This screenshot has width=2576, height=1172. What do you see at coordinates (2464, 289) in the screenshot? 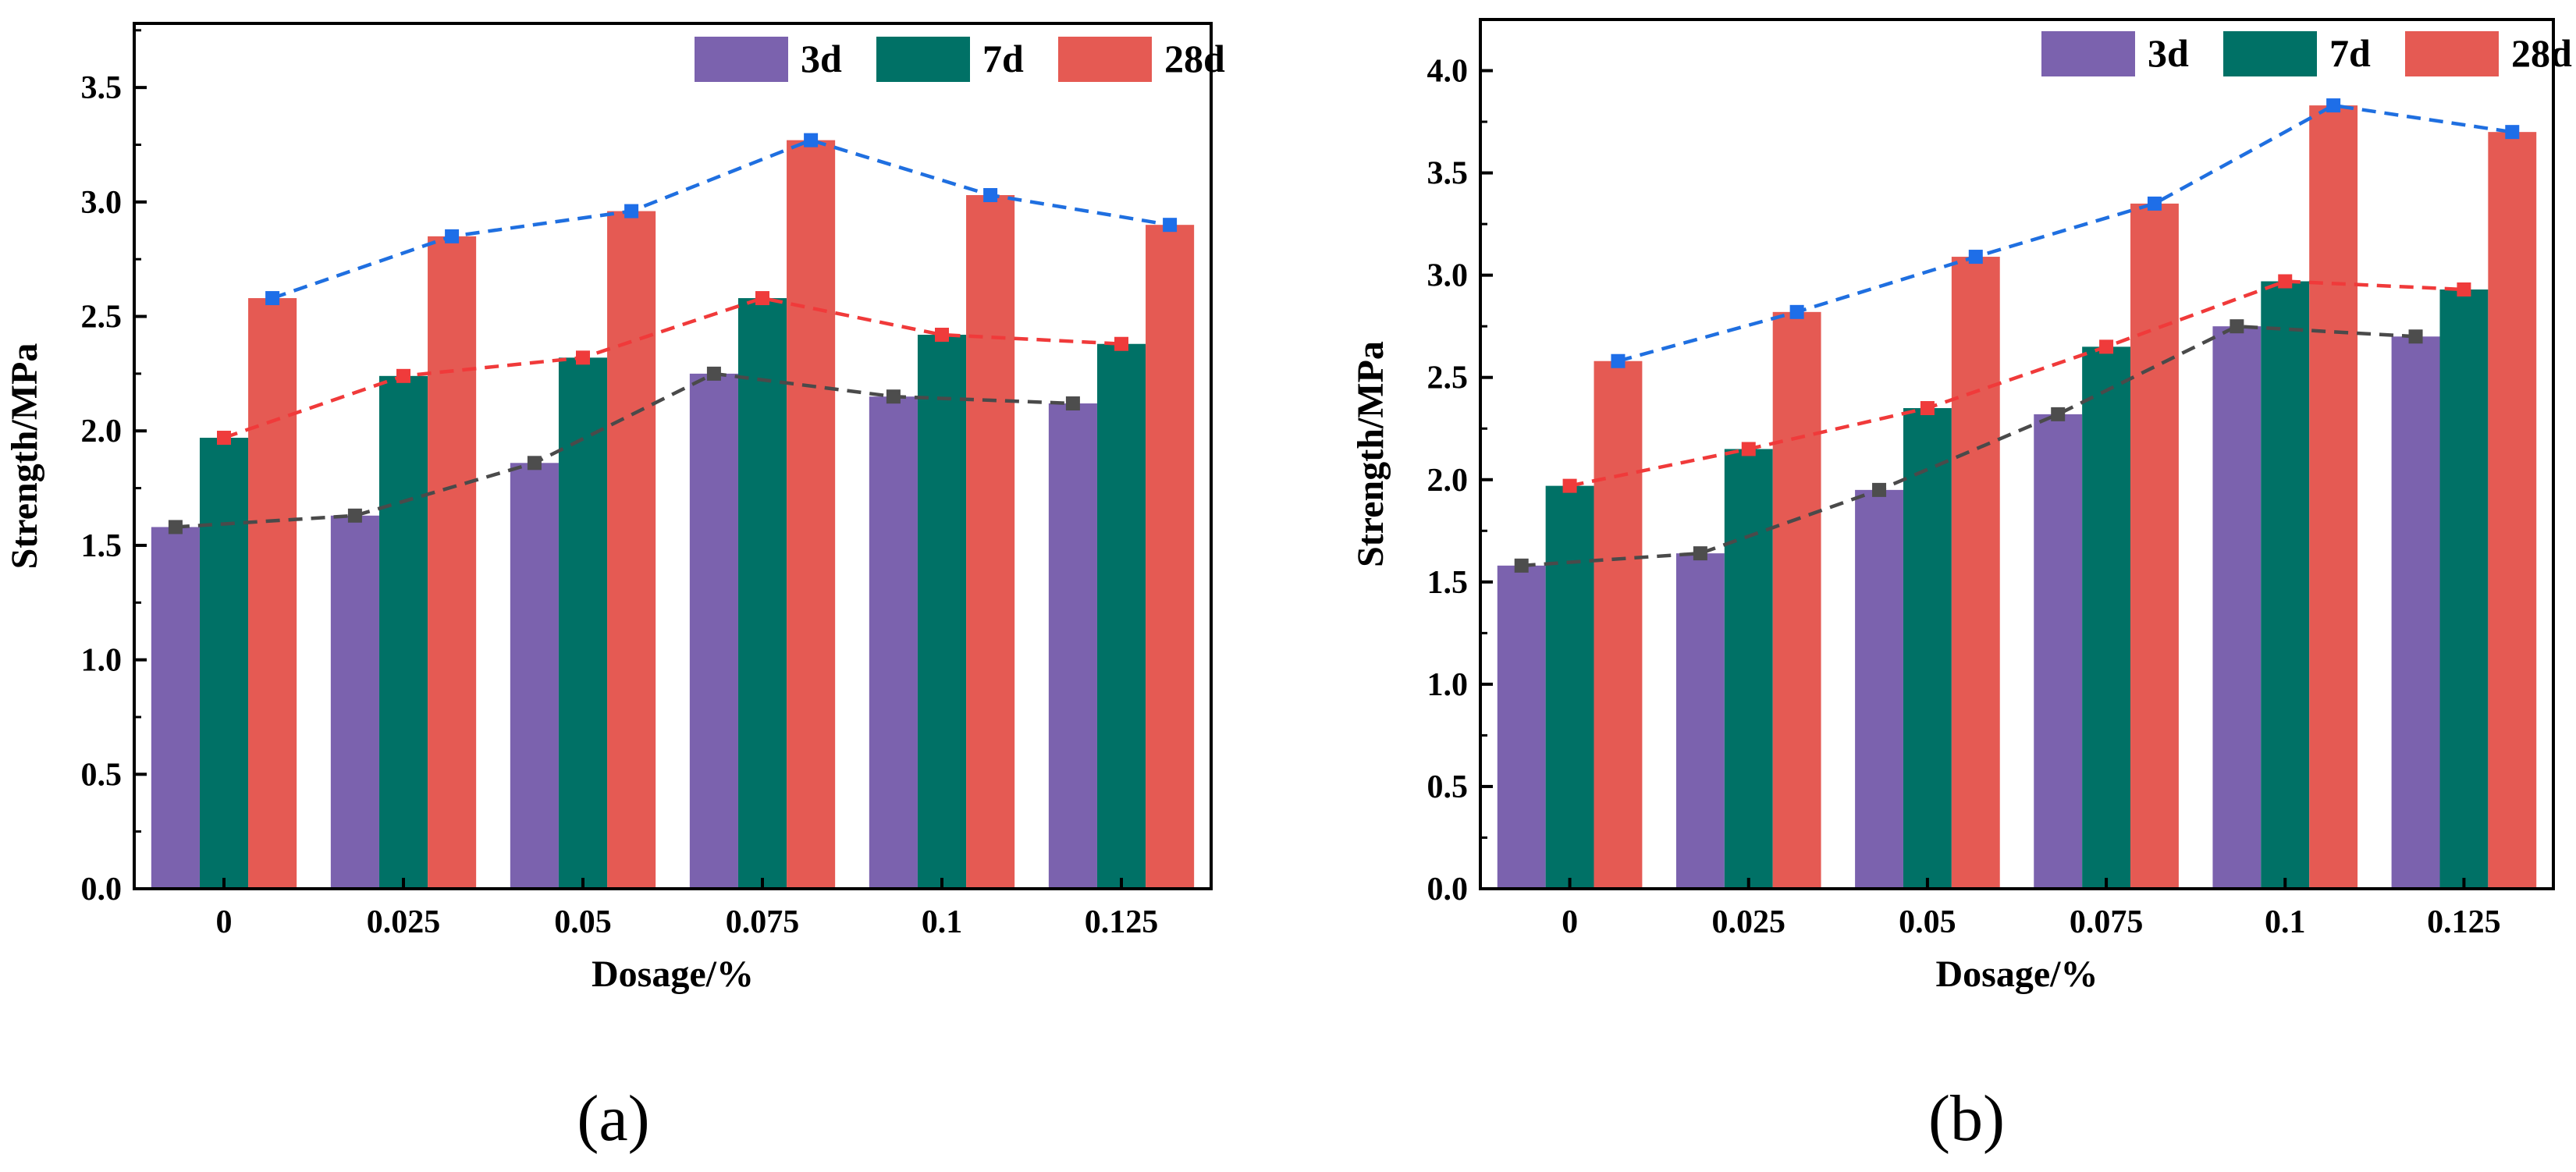
I see `marker-7d-0.125` at bounding box center [2464, 289].